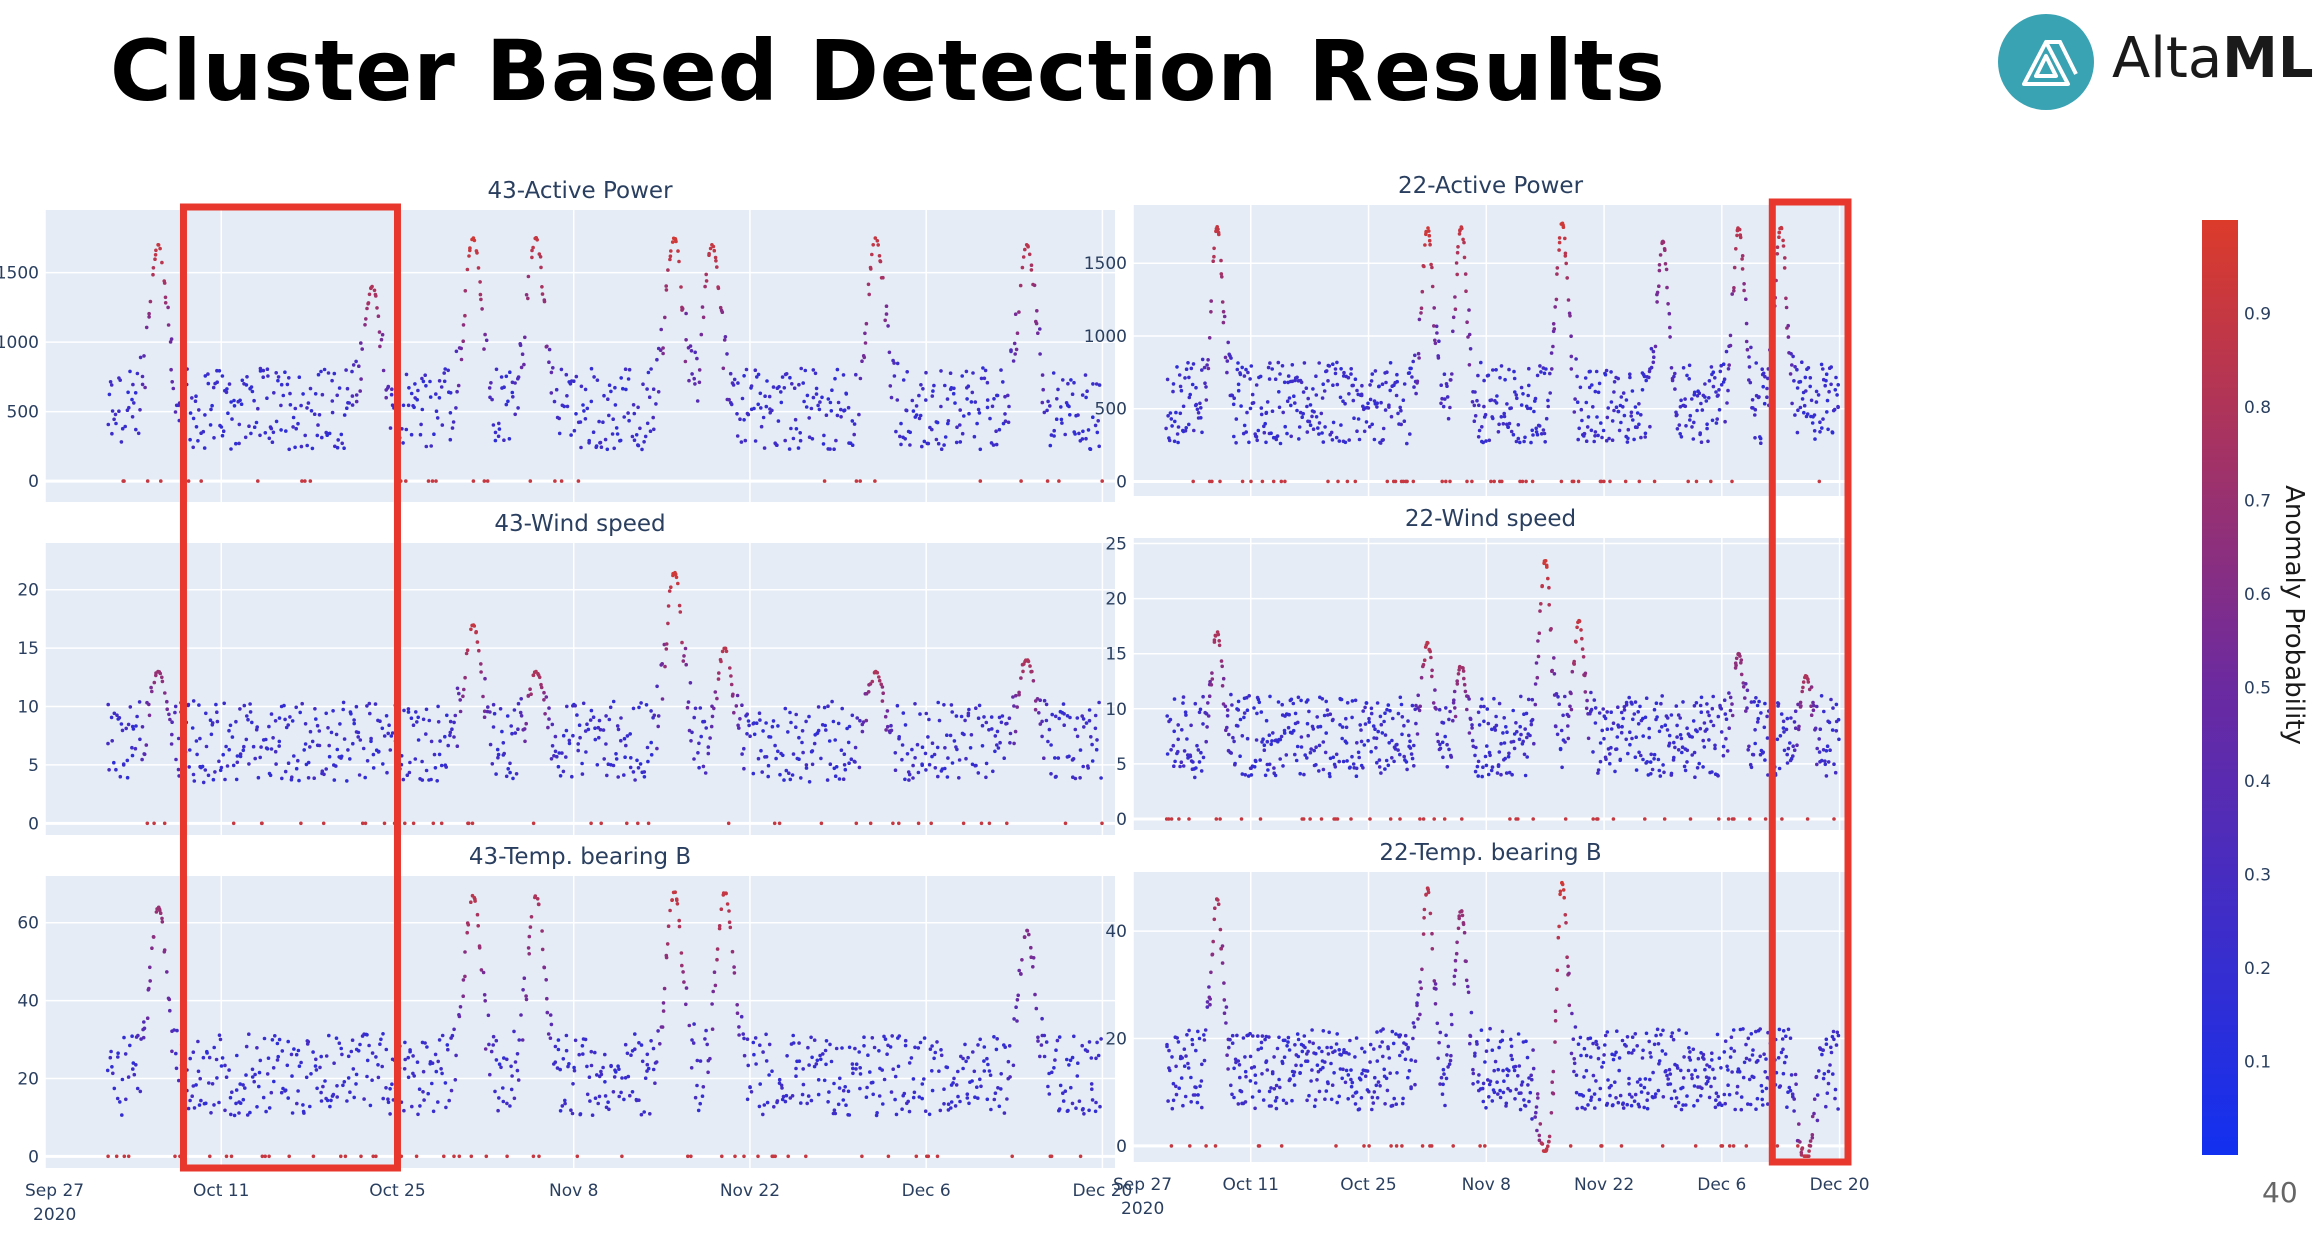 The image size is (2324, 1246). What do you see at coordinates (888, 71) in the screenshot?
I see `page-title: Cluster Based Detection Results` at bounding box center [888, 71].